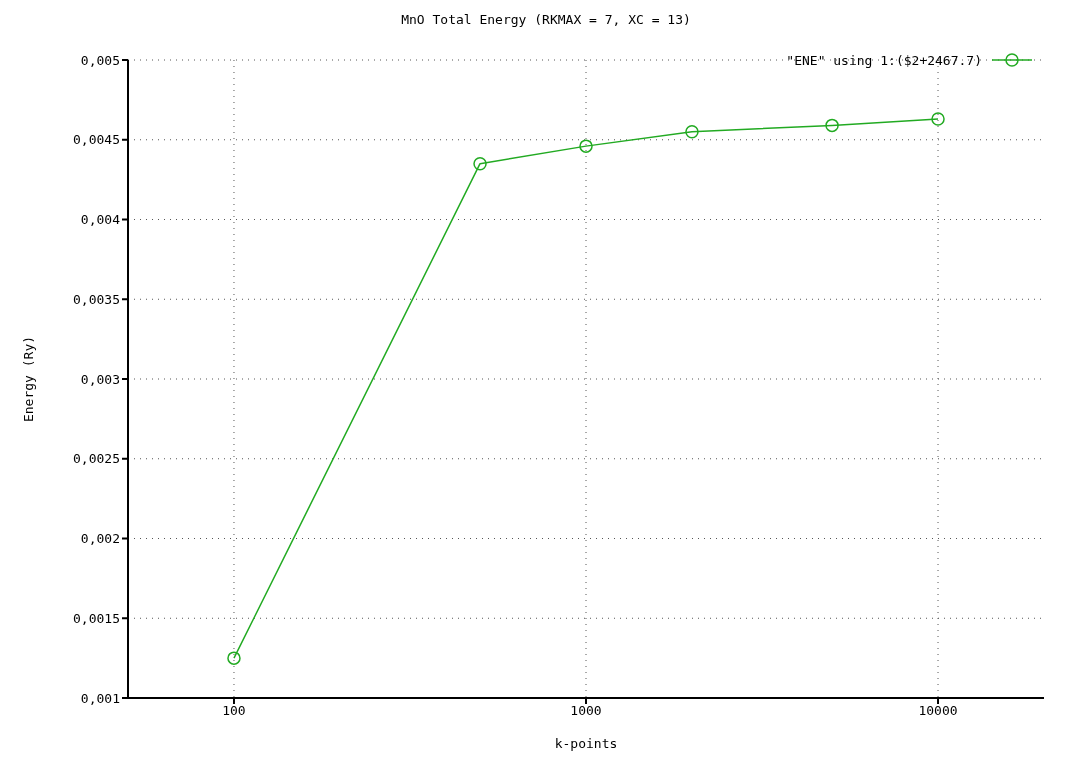 The image size is (1092, 775). I want to click on y-tick-label: 0,0045, so click(96, 140).